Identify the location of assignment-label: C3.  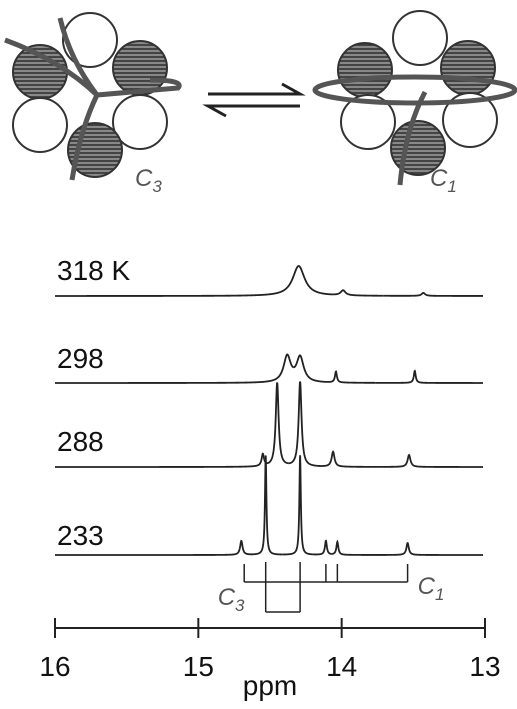
(231, 599).